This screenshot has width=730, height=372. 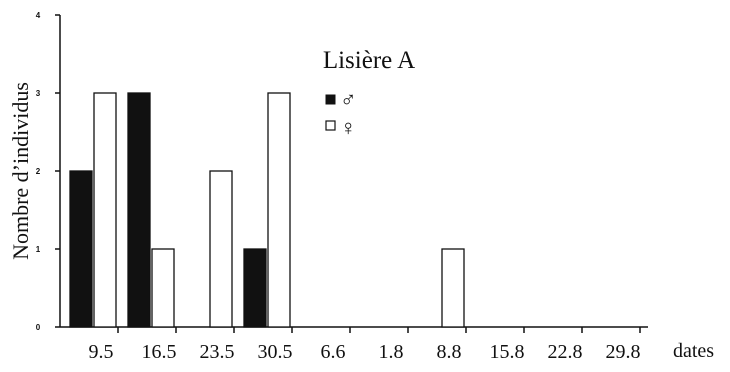 What do you see at coordinates (38, 249) in the screenshot?
I see `y-tick-label: 1` at bounding box center [38, 249].